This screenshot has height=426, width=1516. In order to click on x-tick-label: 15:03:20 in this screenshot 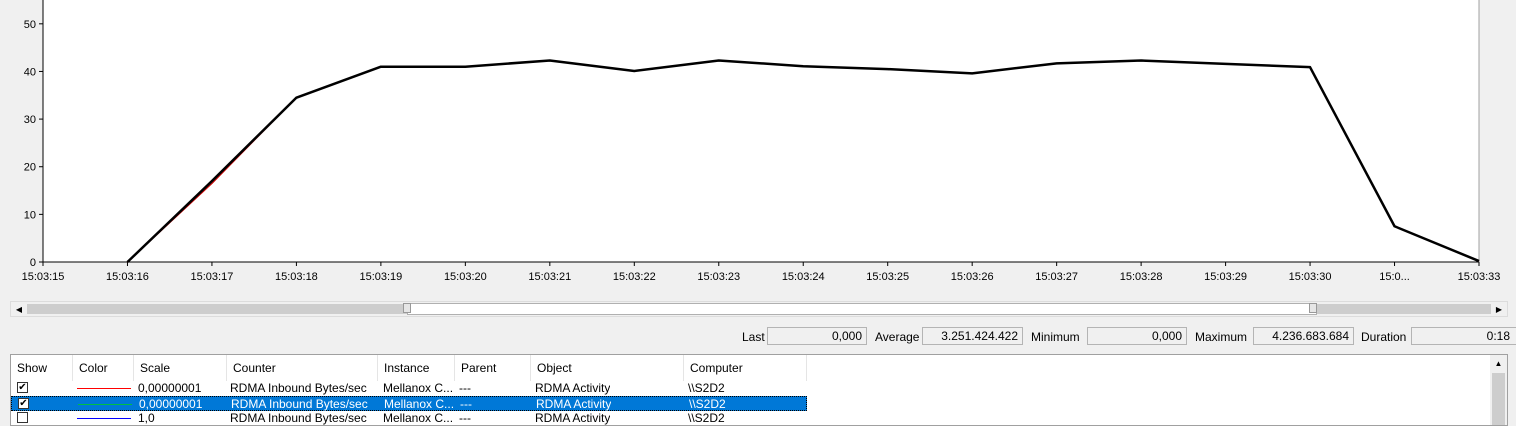, I will do `click(465, 277)`.